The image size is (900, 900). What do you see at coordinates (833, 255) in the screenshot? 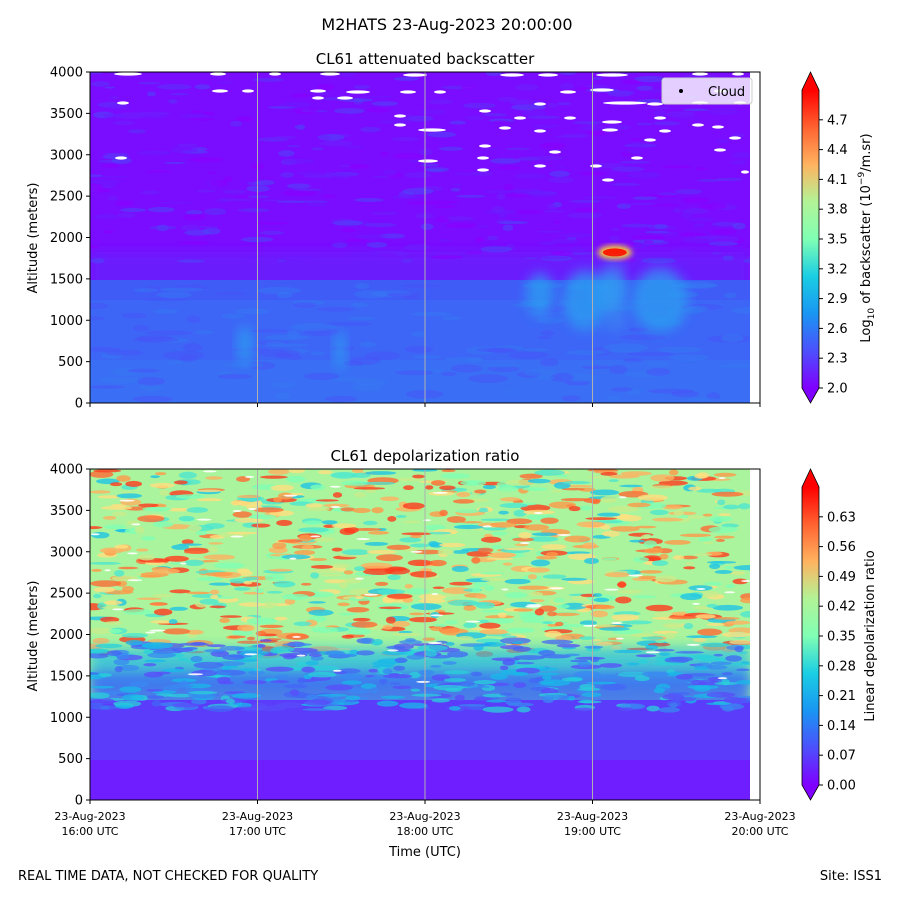
I see `backscatter-colorbar-ticks: 2.0 2.3 2.6 2.9 3.2 3.5 3.8 4.1 4.4 4.7` at bounding box center [833, 255].